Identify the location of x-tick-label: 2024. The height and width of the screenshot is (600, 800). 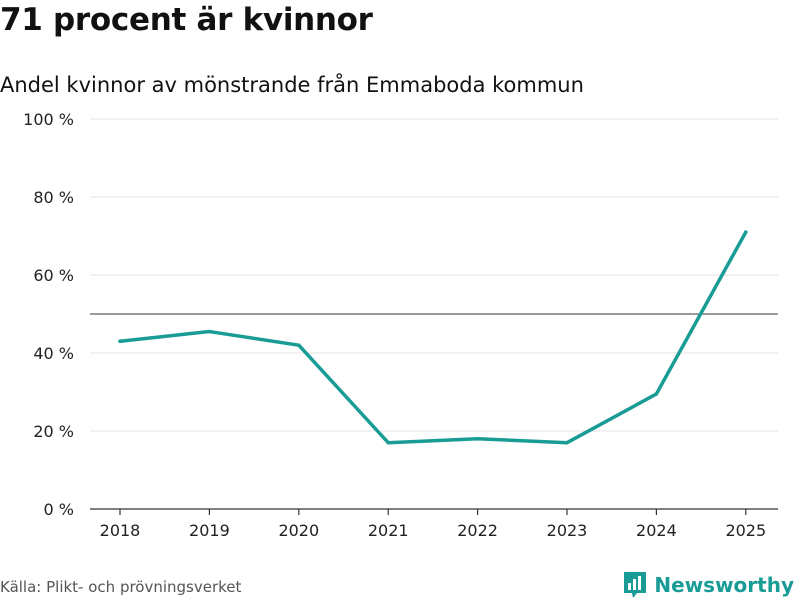
(656, 530).